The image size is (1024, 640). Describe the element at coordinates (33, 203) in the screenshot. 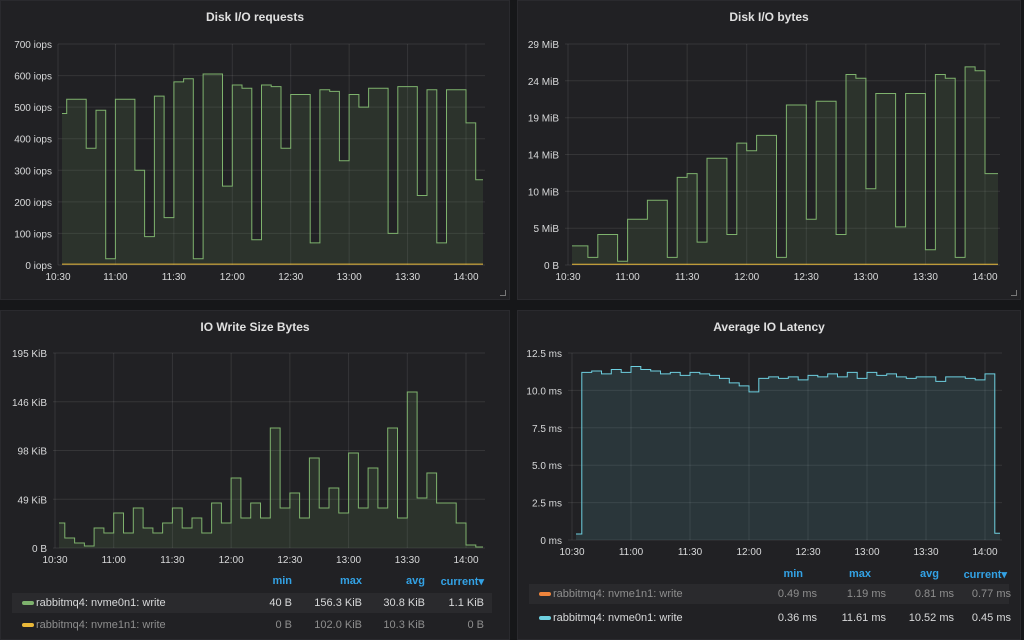

I see `y-tick-label: 200 iops` at that location.